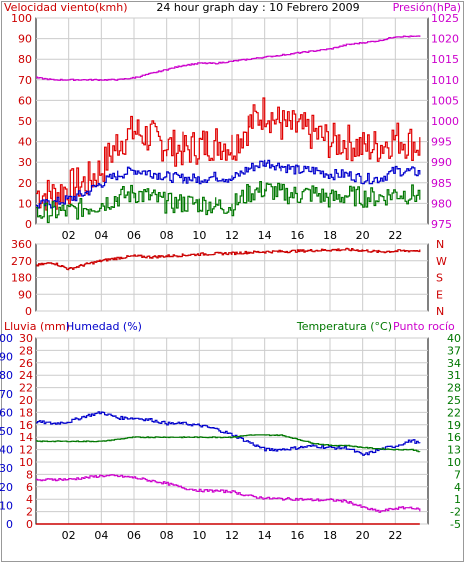 The image size is (465, 567). Describe the element at coordinates (363, 535) in the screenshot. I see `climate-x-tick-20: 20` at that location.